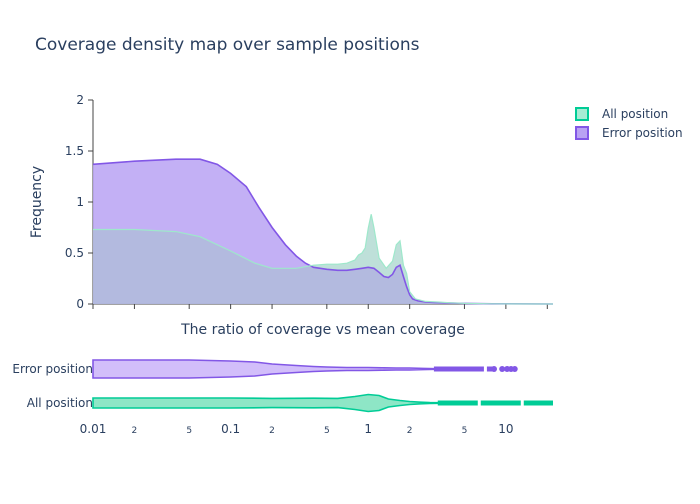 This screenshot has width=700, height=504. I want to click on density-overlap-all-position, so click(323, 259).